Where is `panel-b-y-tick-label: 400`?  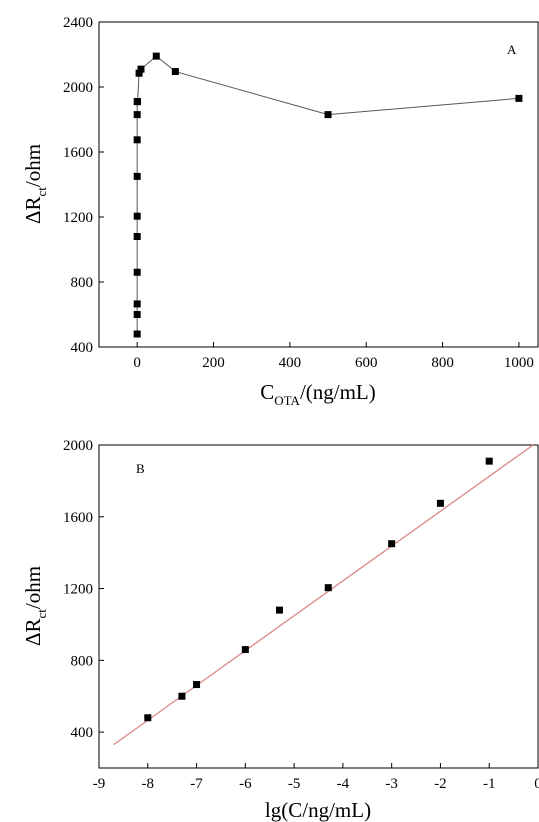 panel-b-y-tick-label: 400 is located at coordinates (82, 733).